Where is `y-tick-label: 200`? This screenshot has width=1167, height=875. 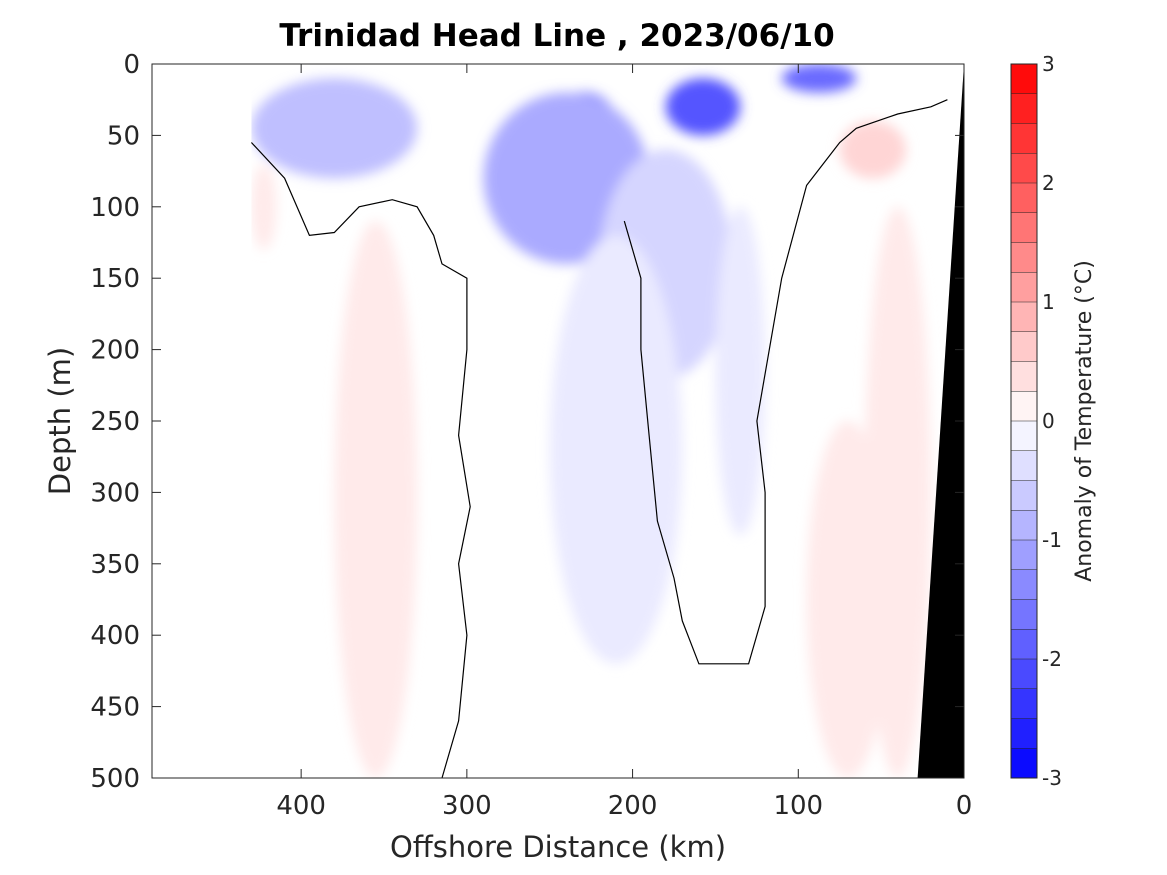 y-tick-label: 200 is located at coordinates (115, 351).